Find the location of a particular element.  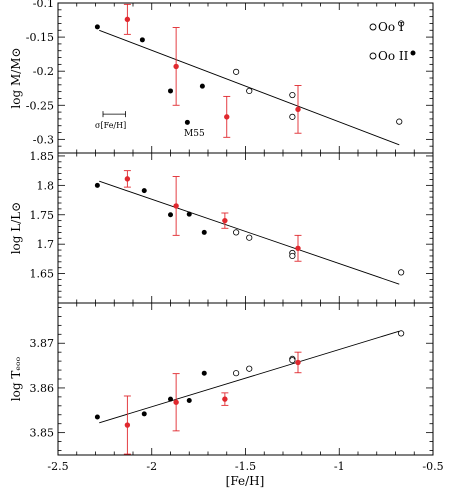

x-tick-label: -0.5 is located at coordinates (432, 466).